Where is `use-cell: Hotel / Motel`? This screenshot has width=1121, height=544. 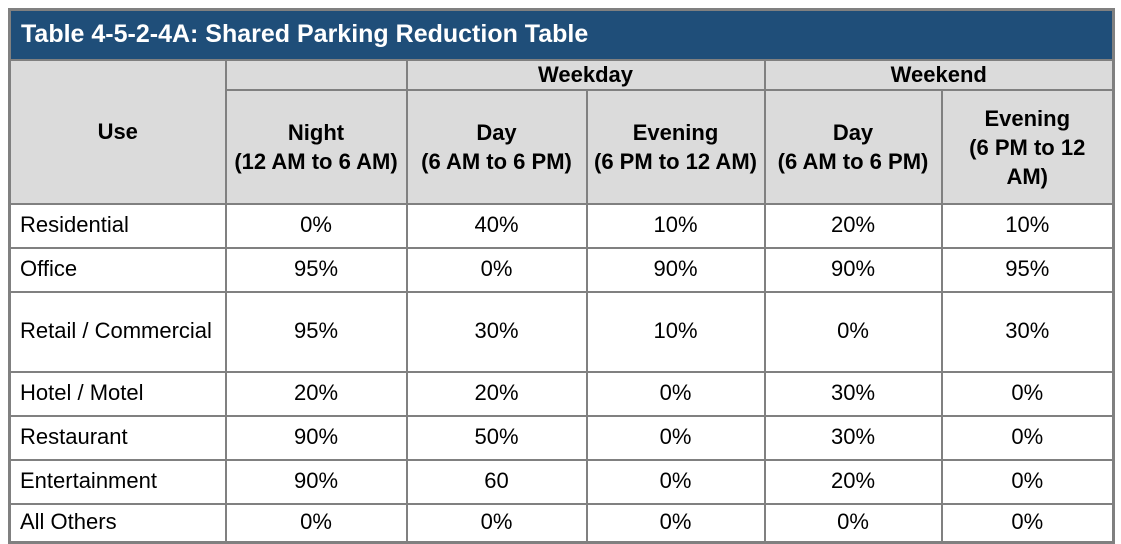 use-cell: Hotel / Motel is located at coordinates (117, 394).